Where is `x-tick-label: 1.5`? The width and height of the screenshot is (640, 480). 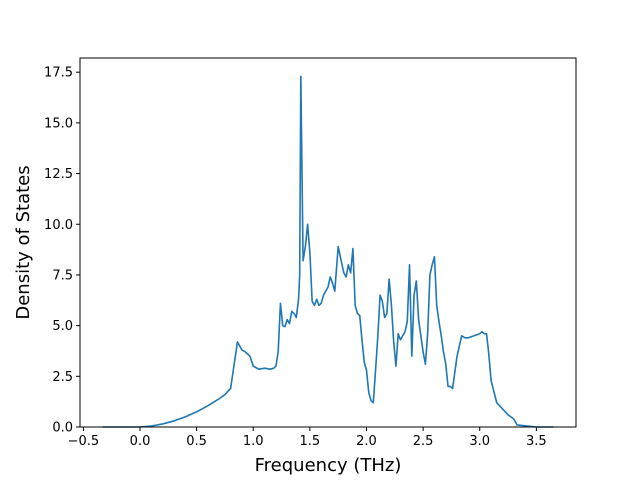 x-tick-label: 1.5 is located at coordinates (310, 441).